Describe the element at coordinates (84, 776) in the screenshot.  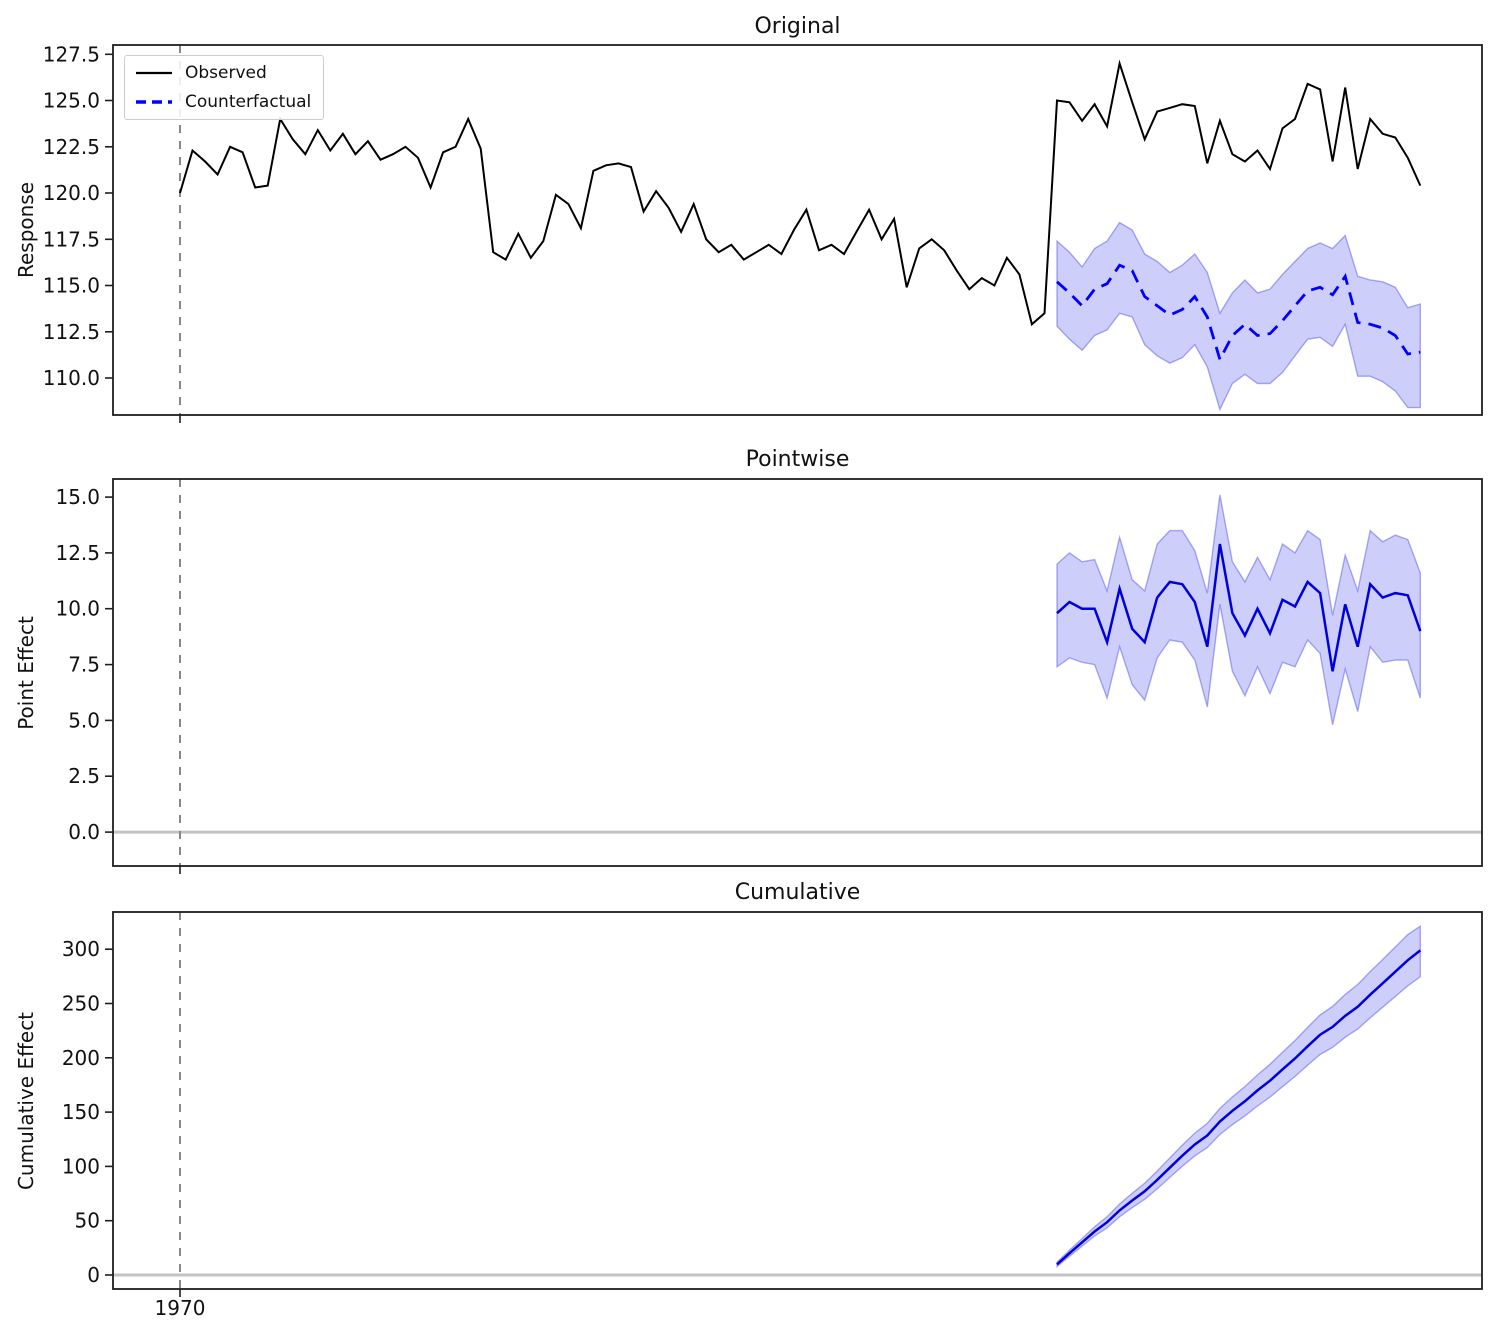
I see `y-tick-label: 2.5` at that location.